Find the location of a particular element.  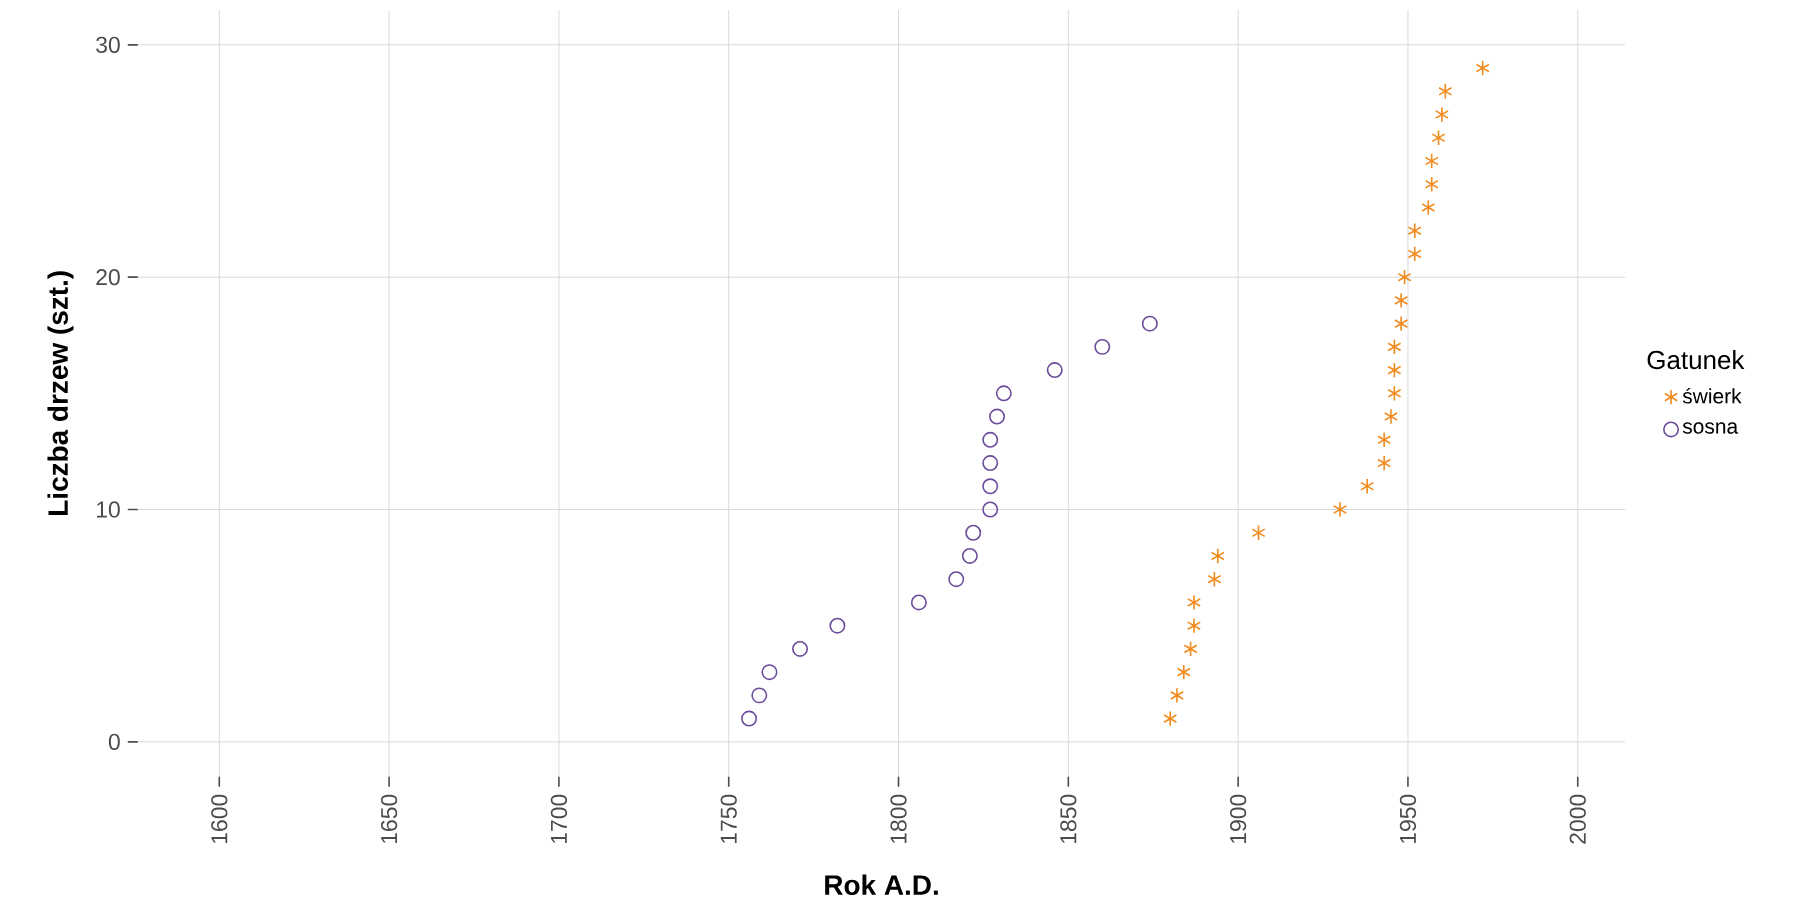

x-tick-label: 1700 is located at coordinates (559, 819).